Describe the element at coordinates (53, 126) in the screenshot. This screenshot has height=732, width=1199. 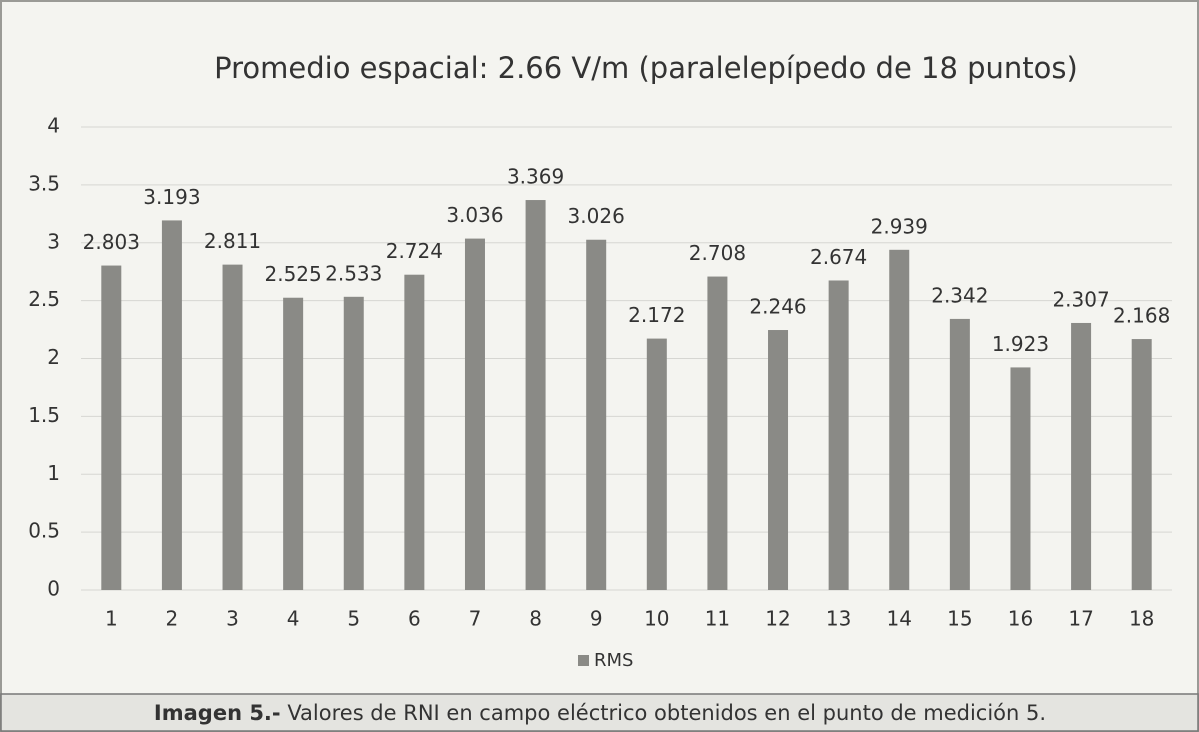
I see `y-tick-label: 4` at that location.